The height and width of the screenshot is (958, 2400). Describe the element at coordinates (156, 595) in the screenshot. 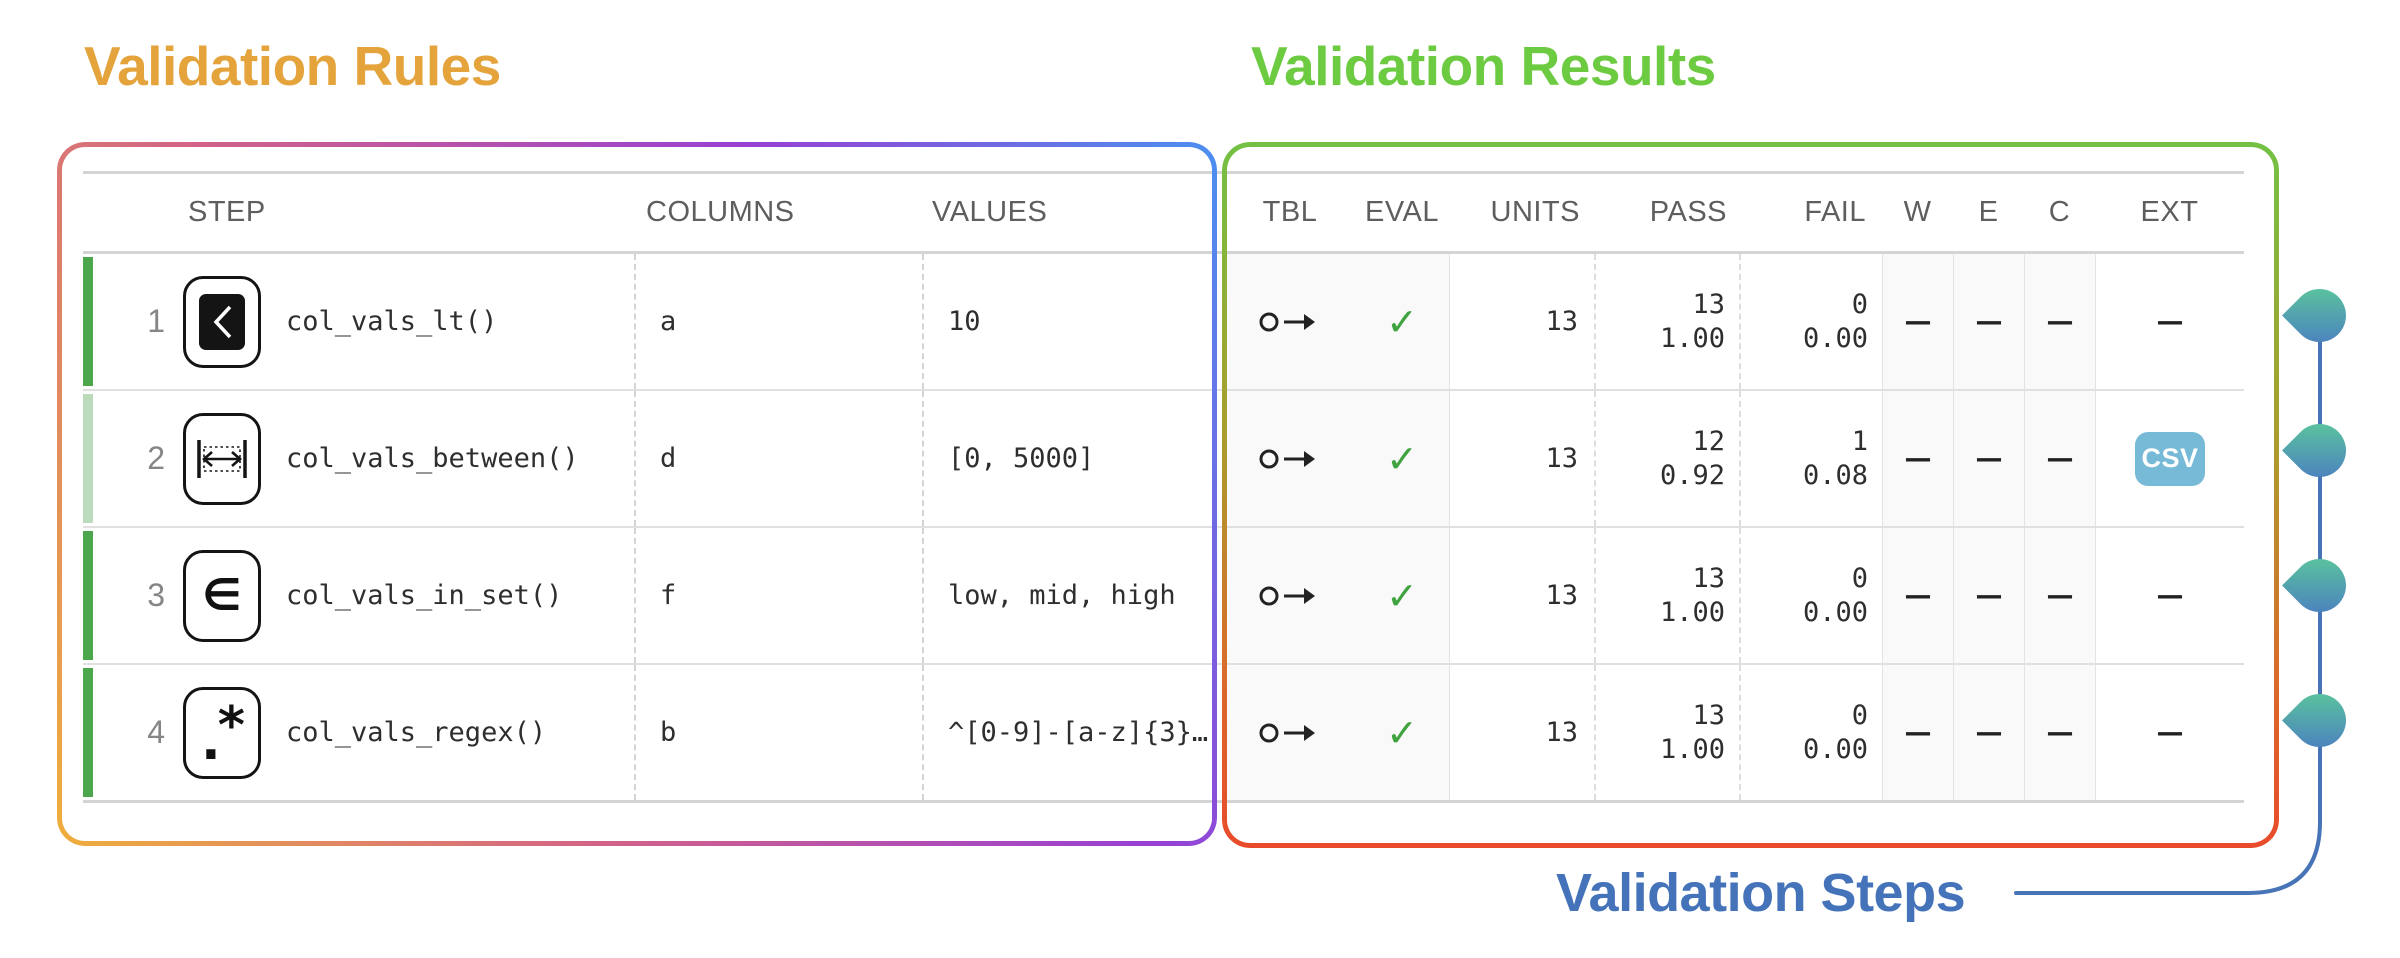

I see `step-number: 3` at that location.